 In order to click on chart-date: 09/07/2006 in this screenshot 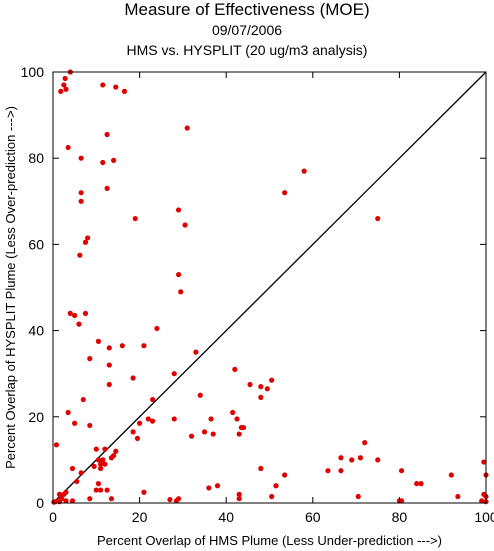, I will do `click(247, 30)`.